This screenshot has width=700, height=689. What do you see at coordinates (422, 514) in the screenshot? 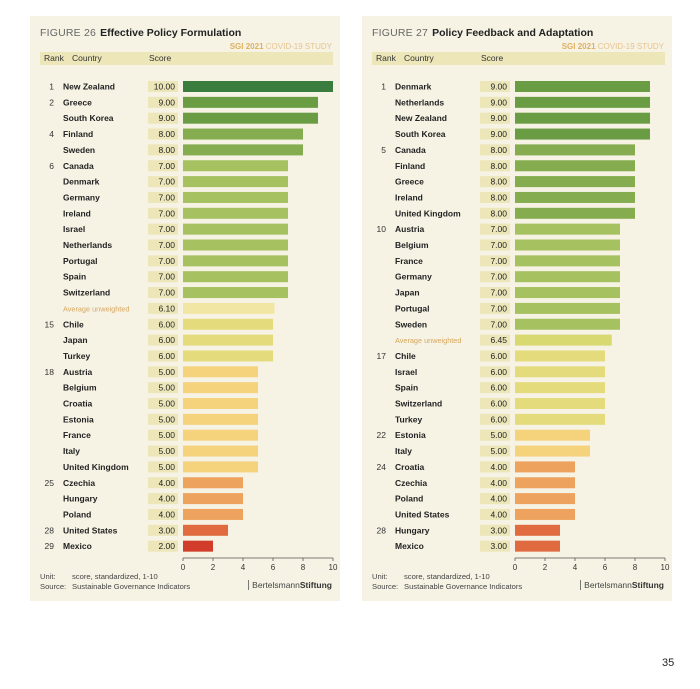
I see `country-label: United States` at bounding box center [422, 514].